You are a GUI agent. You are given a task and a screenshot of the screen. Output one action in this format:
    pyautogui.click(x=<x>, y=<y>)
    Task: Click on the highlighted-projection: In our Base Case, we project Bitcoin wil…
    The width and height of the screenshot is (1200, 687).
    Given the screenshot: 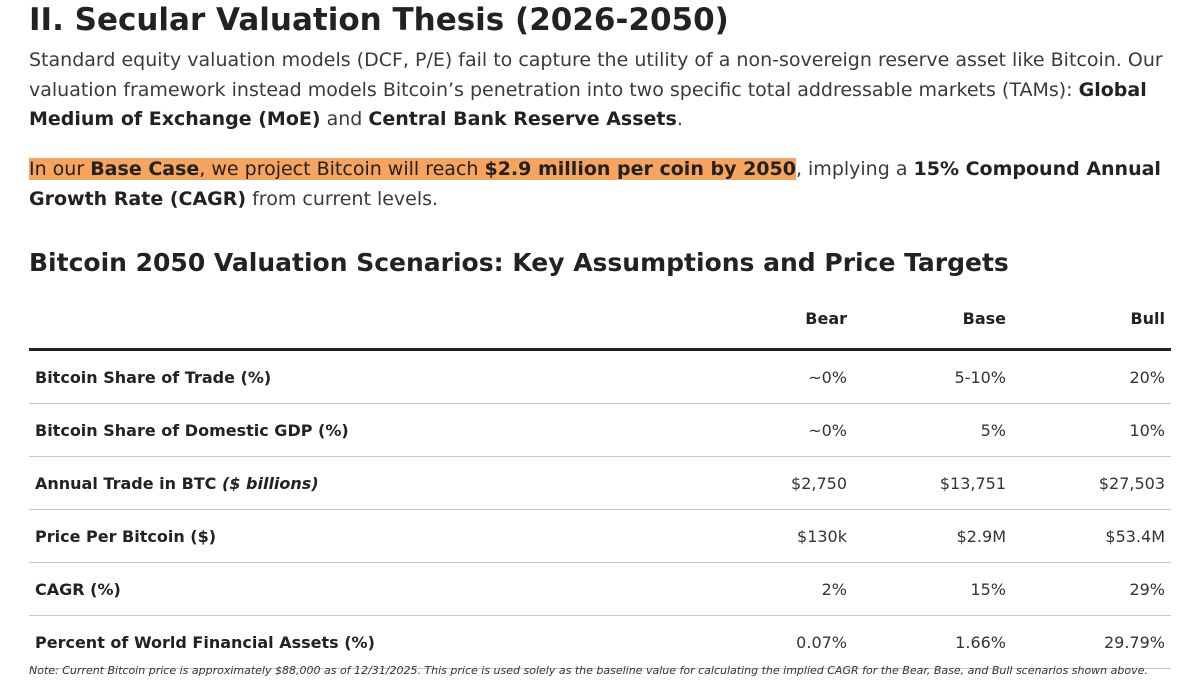 What is the action you would take?
    pyautogui.click(x=412, y=169)
    